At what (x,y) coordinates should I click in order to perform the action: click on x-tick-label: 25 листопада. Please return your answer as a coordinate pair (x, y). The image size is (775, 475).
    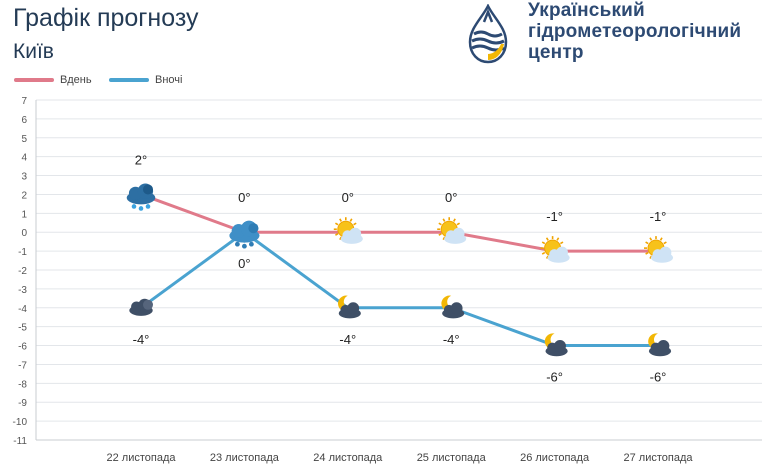
    Looking at the image, I should click on (452, 458).